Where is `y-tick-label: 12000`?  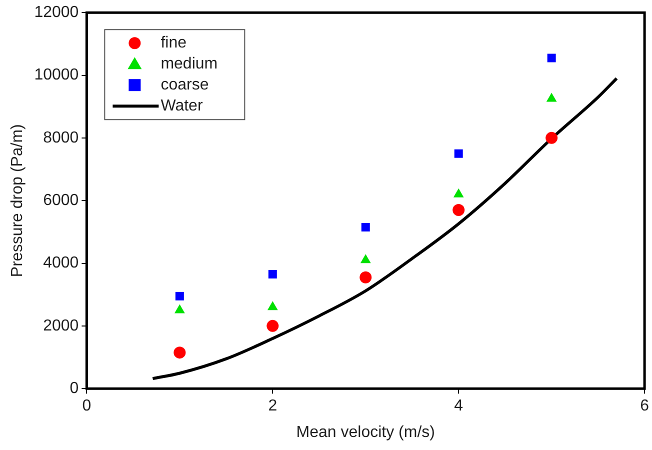 y-tick-label: 12000 is located at coordinates (56, 13).